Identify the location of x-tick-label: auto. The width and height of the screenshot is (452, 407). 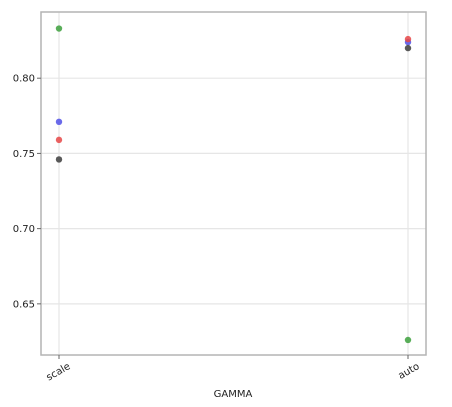
(409, 371).